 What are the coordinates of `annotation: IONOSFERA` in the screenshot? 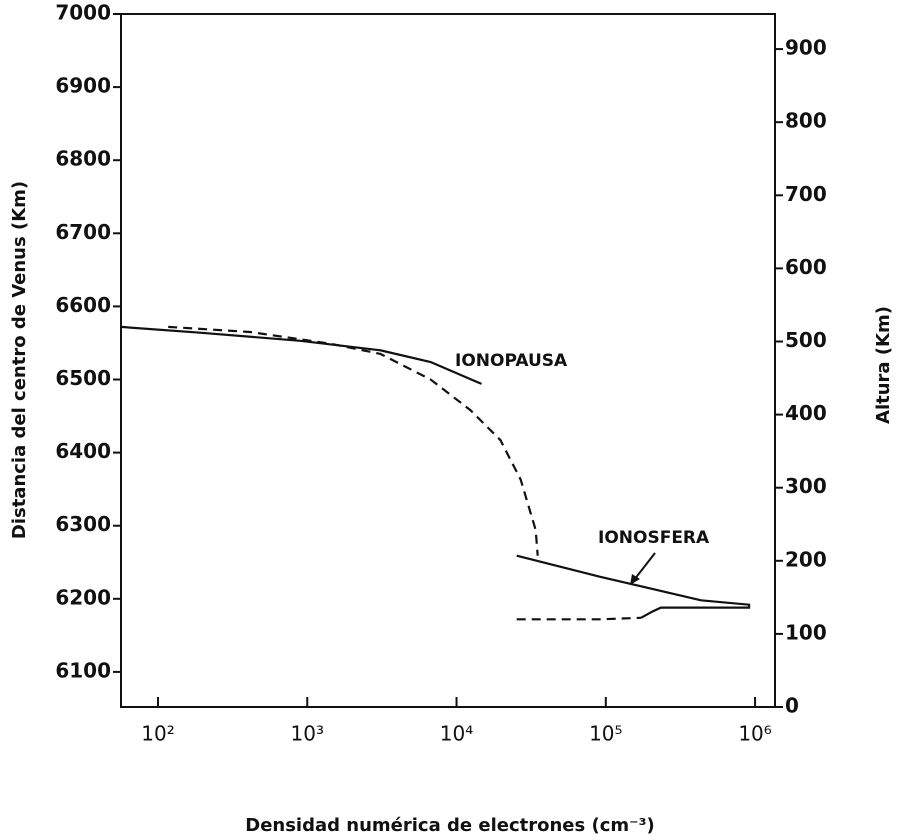 It's located at (654, 538).